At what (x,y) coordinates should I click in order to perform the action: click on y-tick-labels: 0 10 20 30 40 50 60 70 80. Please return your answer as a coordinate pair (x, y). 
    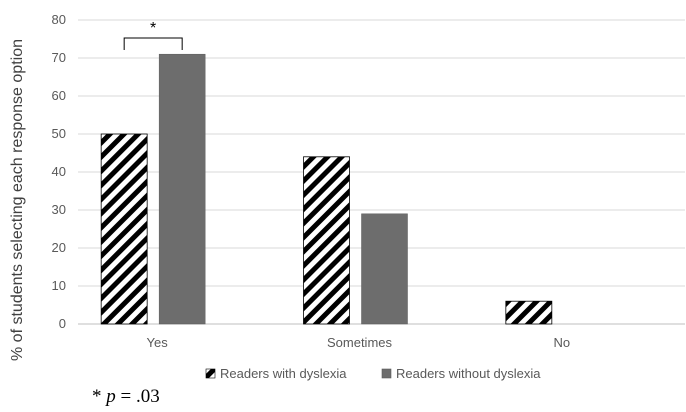
    Looking at the image, I should click on (59, 171).